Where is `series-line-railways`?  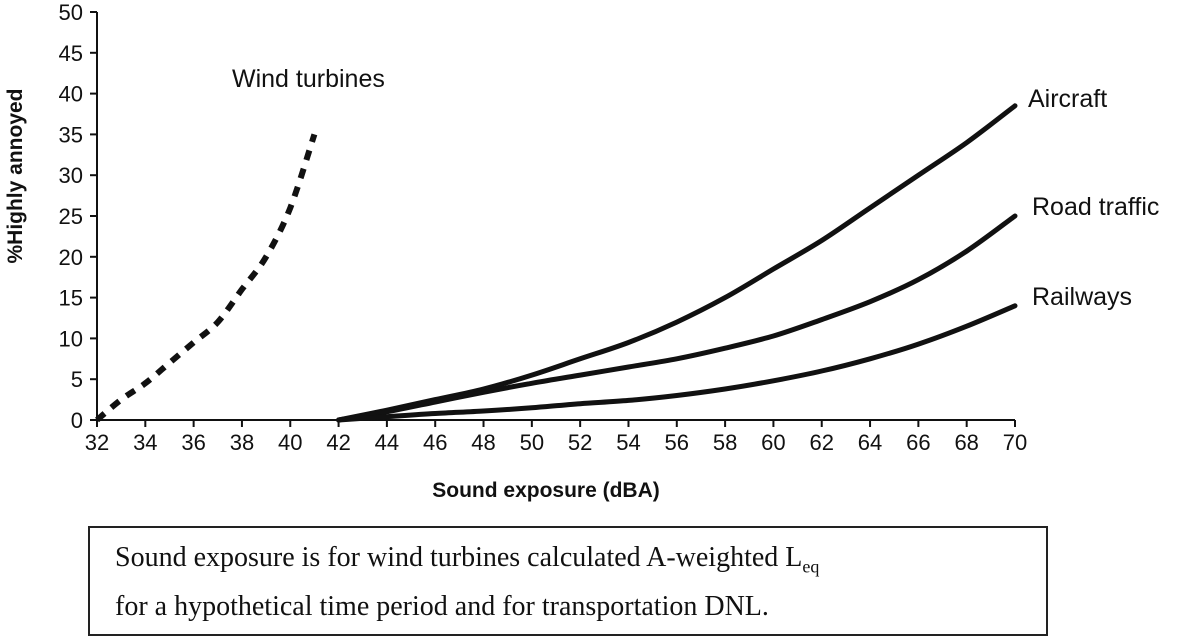
series-line-railways is located at coordinates (677, 363).